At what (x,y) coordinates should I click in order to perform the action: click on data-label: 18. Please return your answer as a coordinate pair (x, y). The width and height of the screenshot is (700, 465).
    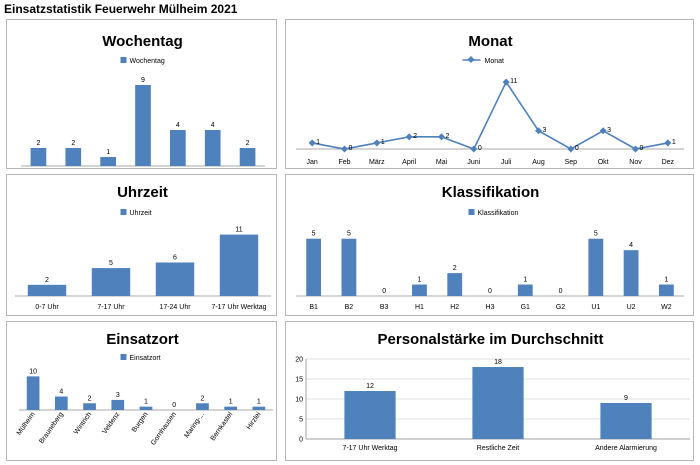
    Looking at the image, I should click on (498, 362).